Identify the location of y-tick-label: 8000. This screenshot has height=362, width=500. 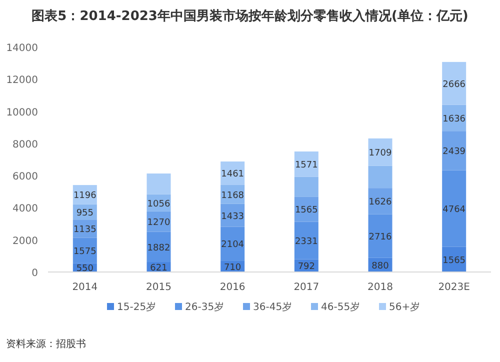
(25, 144).